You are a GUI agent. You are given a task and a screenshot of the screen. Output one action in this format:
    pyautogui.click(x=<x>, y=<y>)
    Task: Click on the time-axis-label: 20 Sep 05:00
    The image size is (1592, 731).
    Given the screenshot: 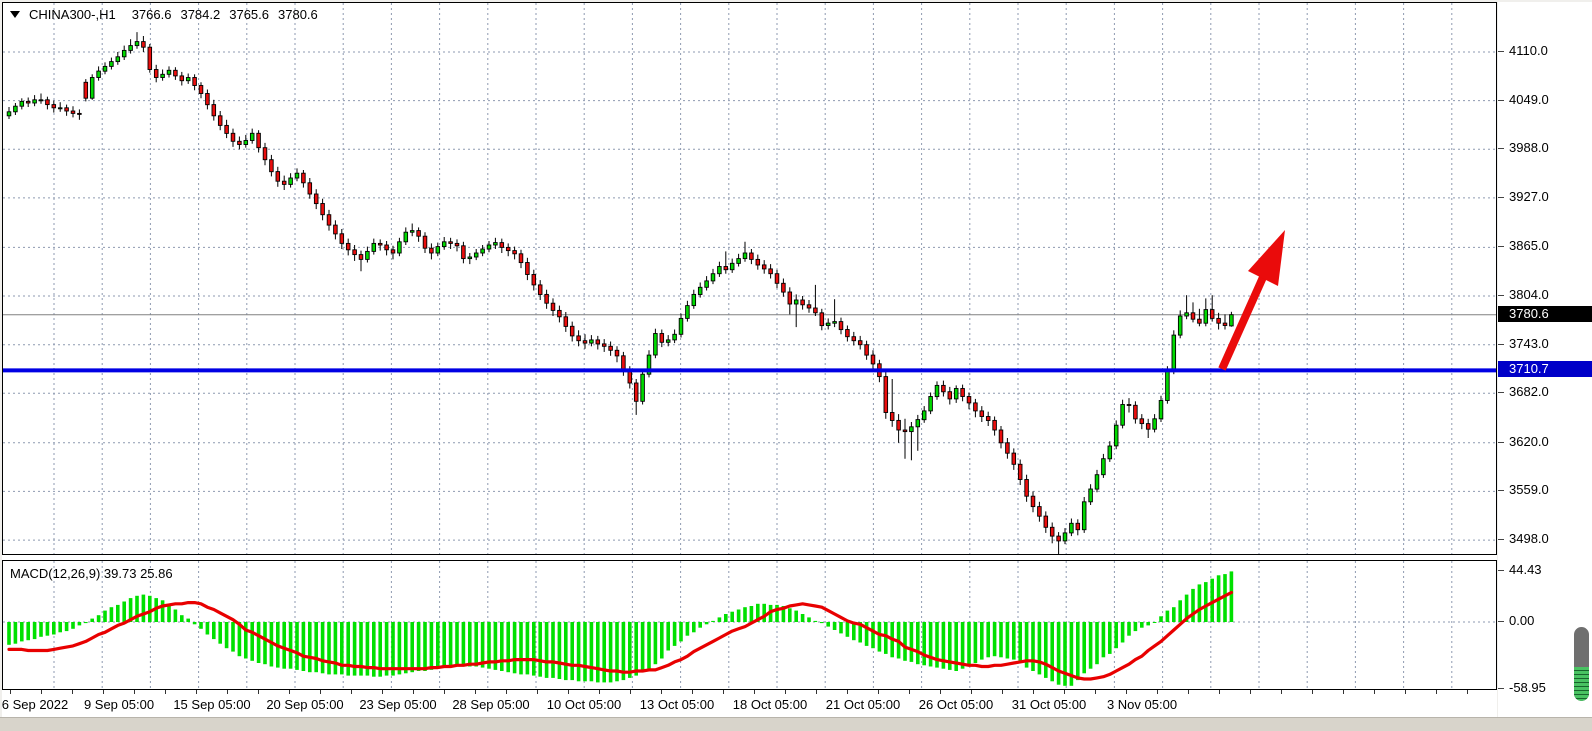 What is the action you would take?
    pyautogui.click(x=305, y=704)
    